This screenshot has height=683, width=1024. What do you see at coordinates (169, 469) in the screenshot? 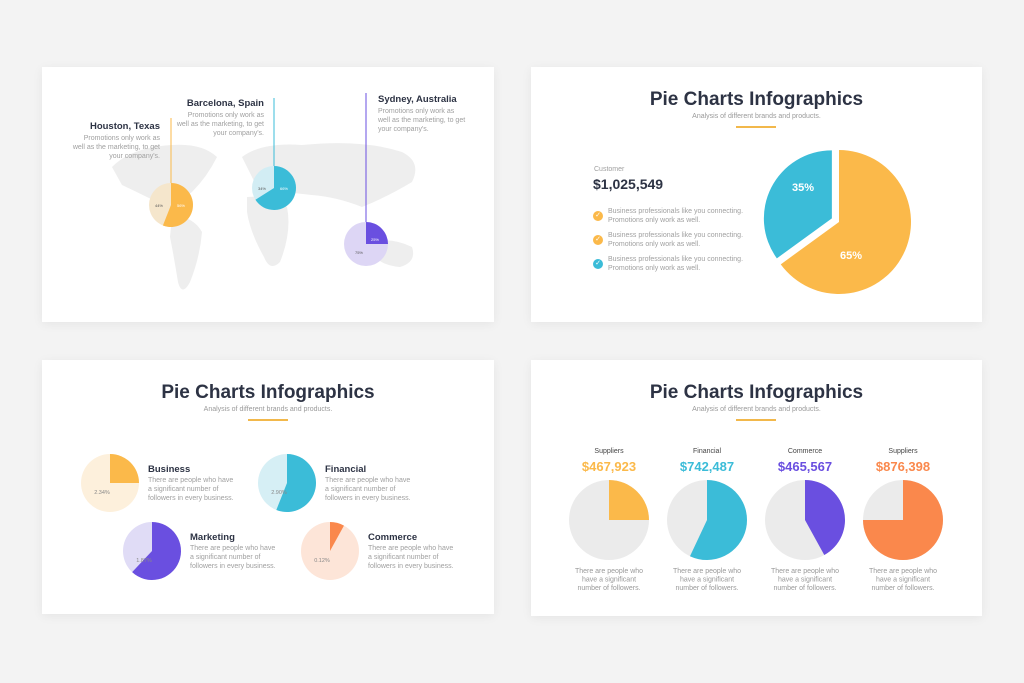
I see `item-title: Business` at bounding box center [169, 469].